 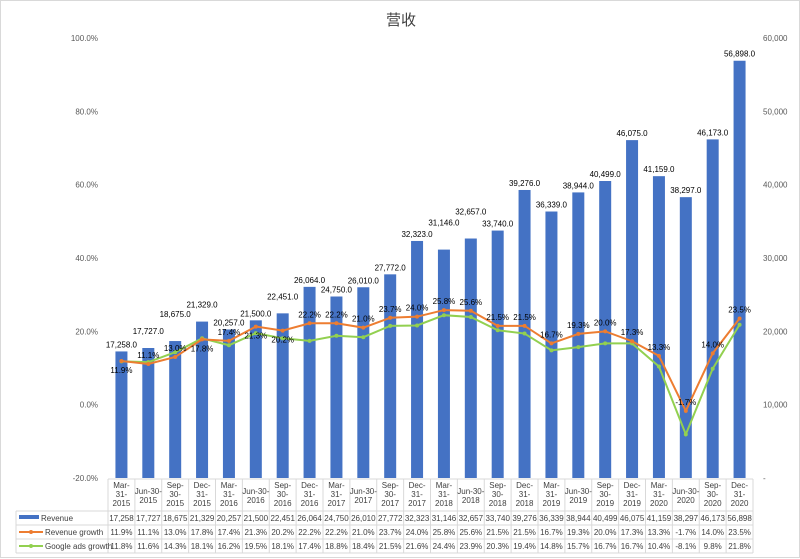 What do you see at coordinates (739, 310) in the screenshot?
I see `growth-data-label: 23.5%` at bounding box center [739, 310].